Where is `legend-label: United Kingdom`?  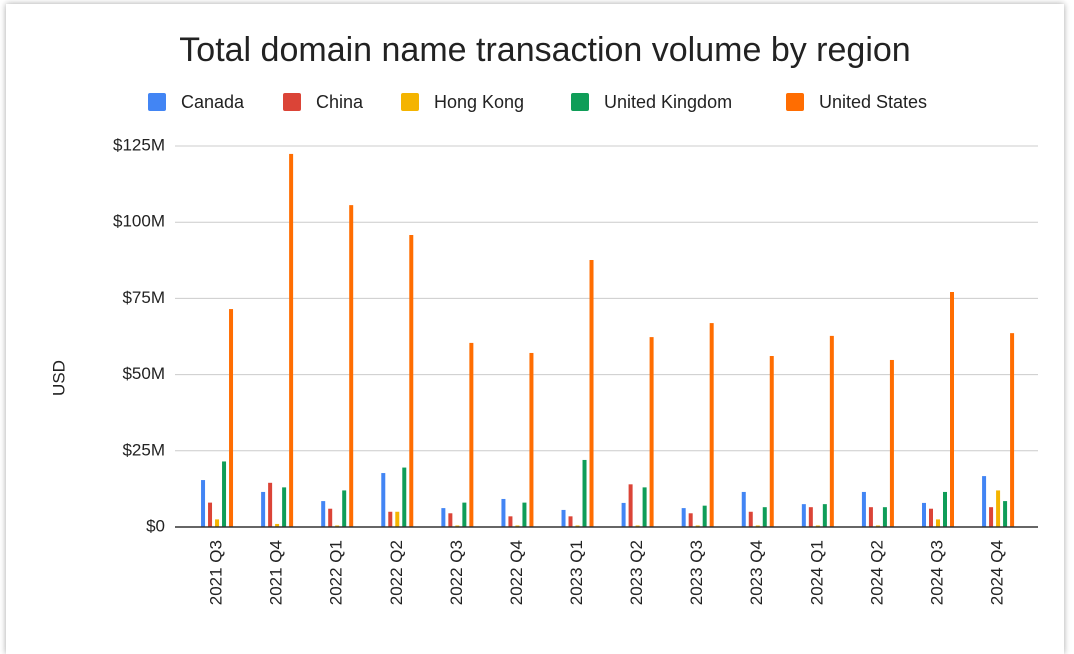
legend-label: United Kingdom is located at coordinates (668, 102).